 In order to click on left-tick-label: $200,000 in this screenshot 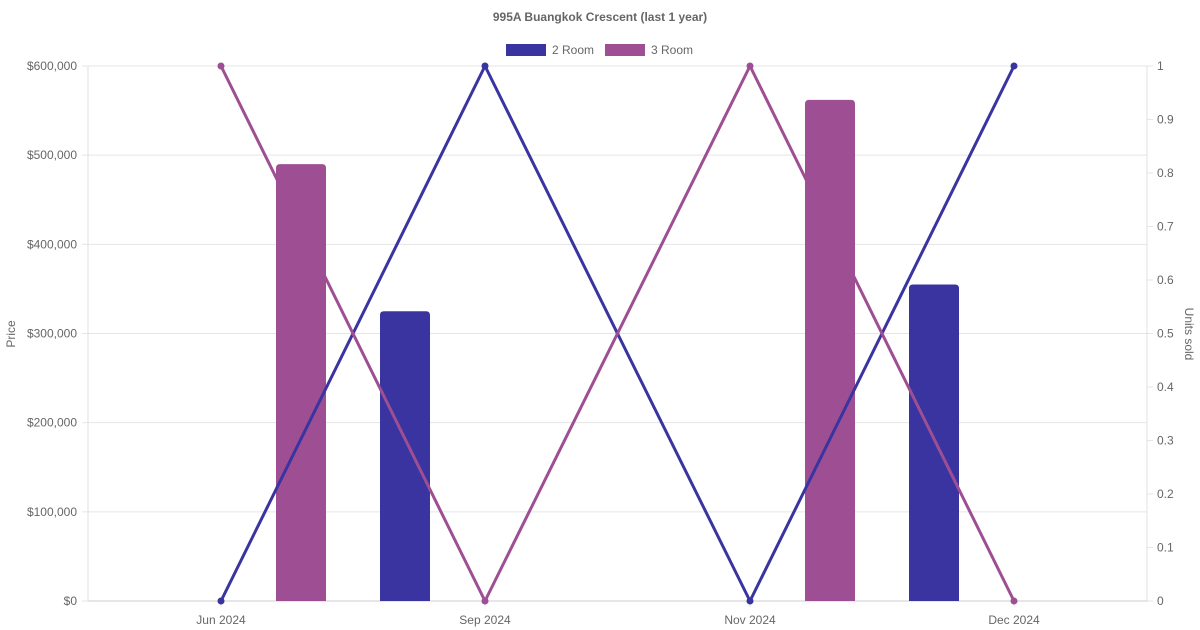, I will do `click(52, 423)`.